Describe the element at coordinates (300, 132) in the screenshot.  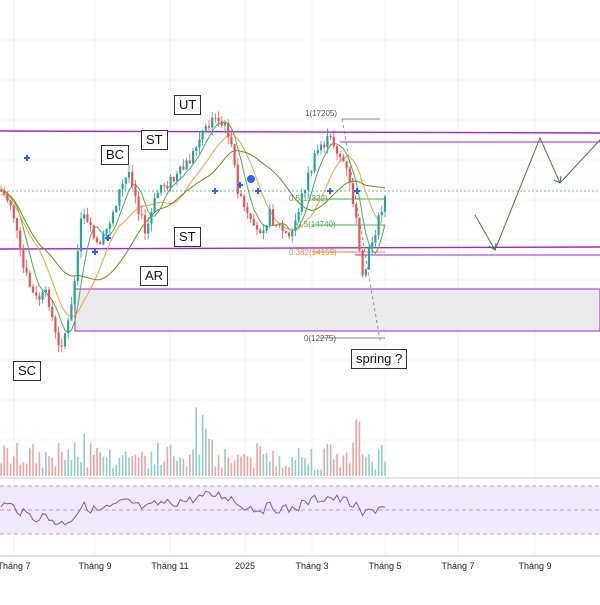
I see `range-top-line` at that location.